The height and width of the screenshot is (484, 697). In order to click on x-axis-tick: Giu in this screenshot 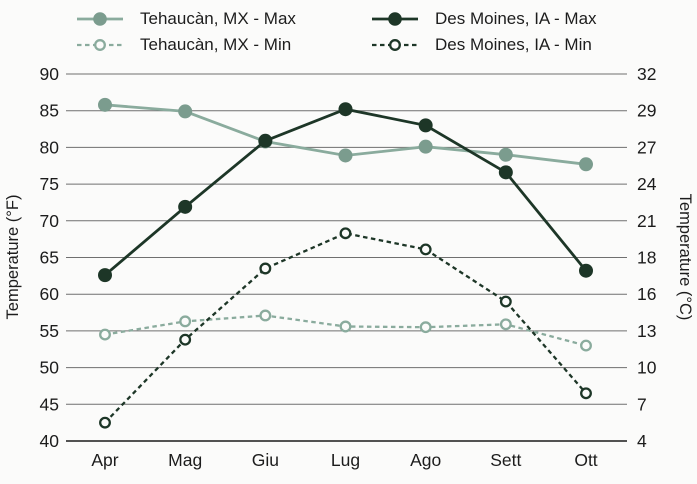, I will do `click(265, 460)`.